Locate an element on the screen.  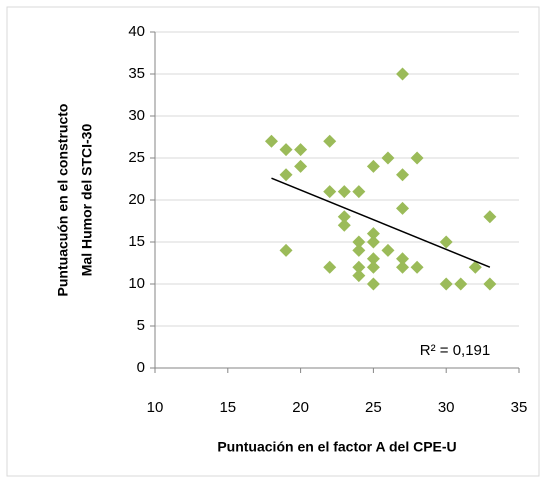
y-tick-label: 30 is located at coordinates (136, 115).